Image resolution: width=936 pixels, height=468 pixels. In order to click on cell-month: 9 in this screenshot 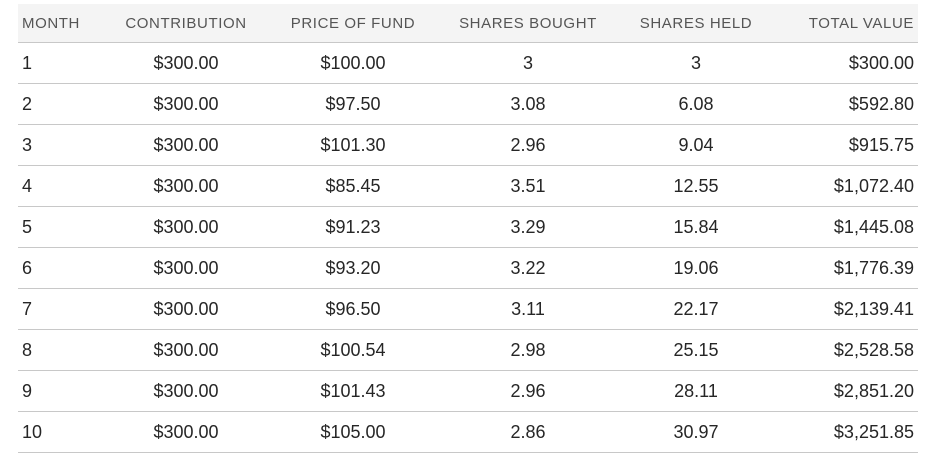, I will do `click(57, 391)`.